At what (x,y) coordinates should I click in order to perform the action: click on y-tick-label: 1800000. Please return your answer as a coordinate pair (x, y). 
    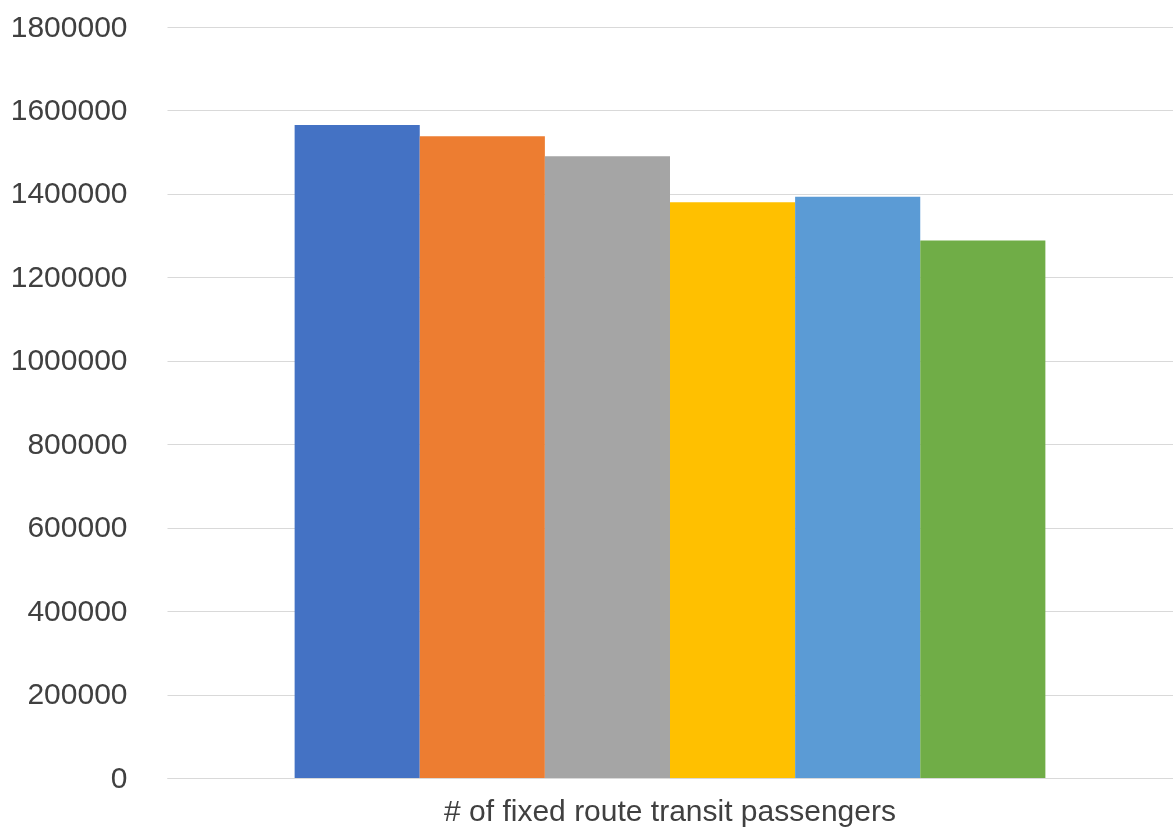
    Looking at the image, I should click on (69, 26).